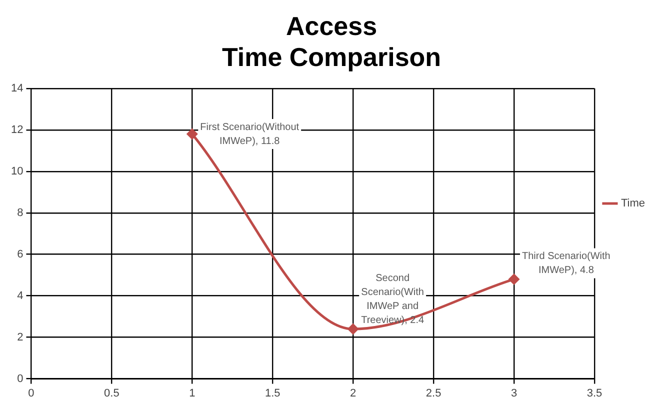 Image resolution: width=659 pixels, height=411 pixels. What do you see at coordinates (112, 393) in the screenshot?
I see `x-tick-label: 0.5` at bounding box center [112, 393].